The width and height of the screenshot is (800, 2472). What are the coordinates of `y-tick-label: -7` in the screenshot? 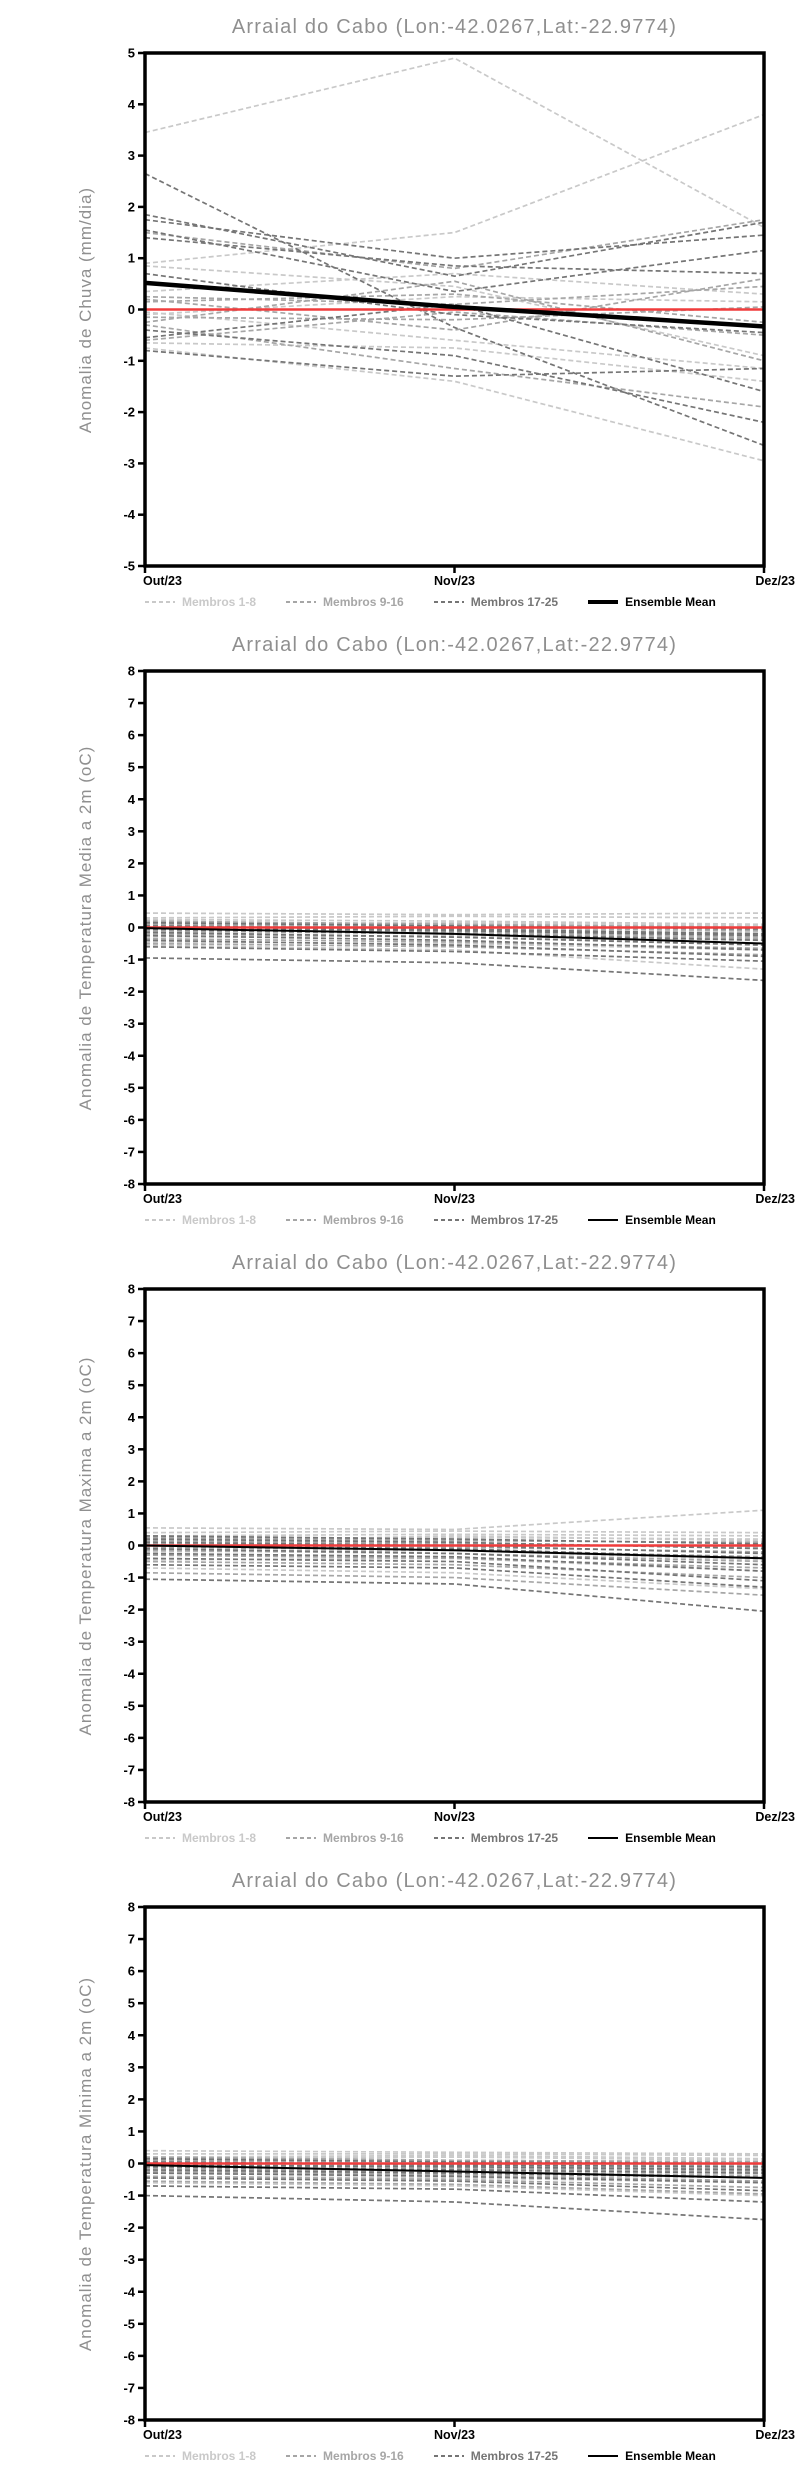 It's located at (129, 2387).